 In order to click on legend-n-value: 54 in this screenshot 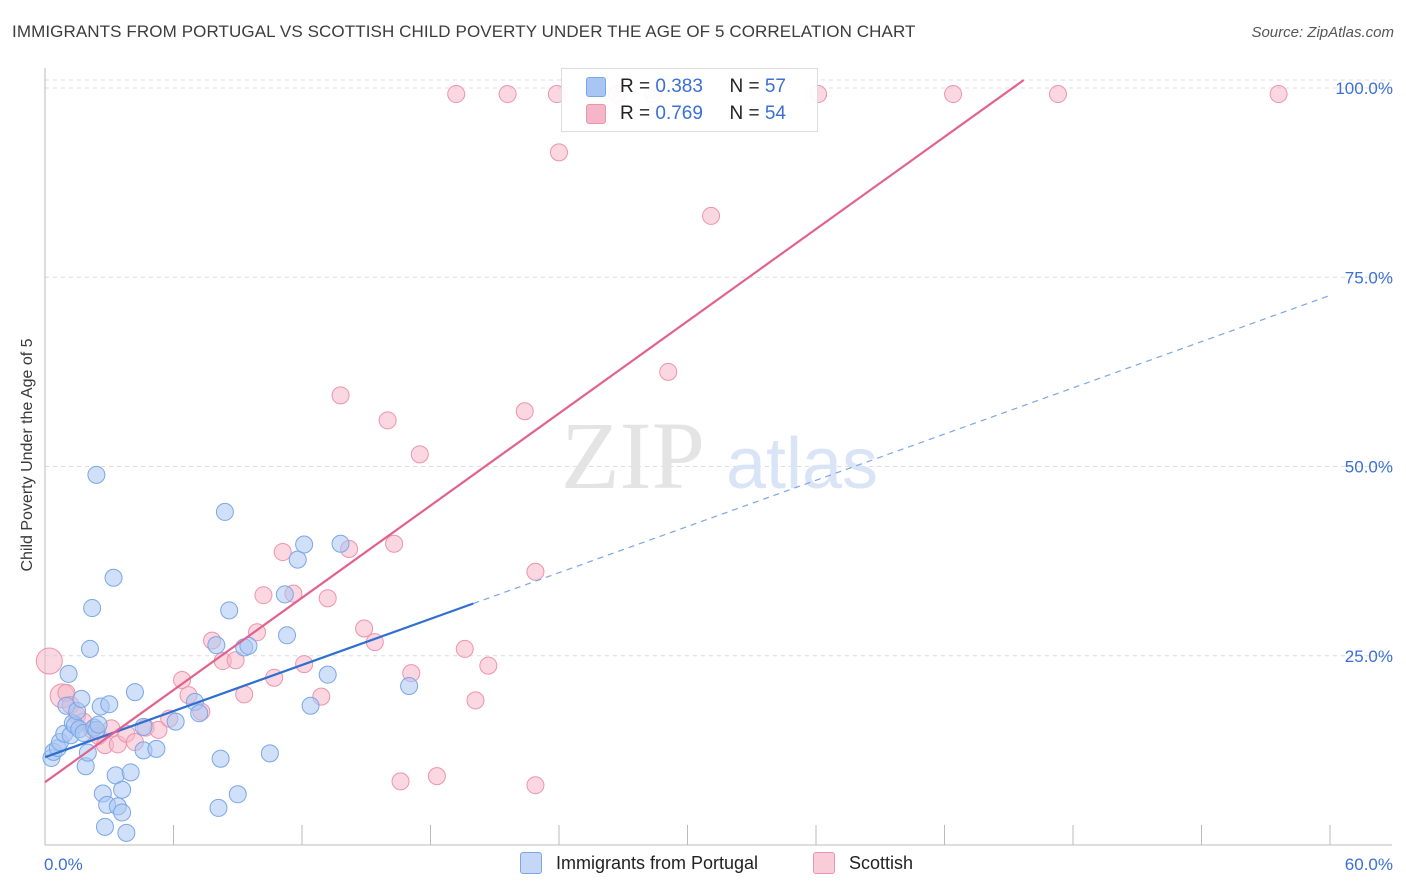, I will do `click(775, 113)`.